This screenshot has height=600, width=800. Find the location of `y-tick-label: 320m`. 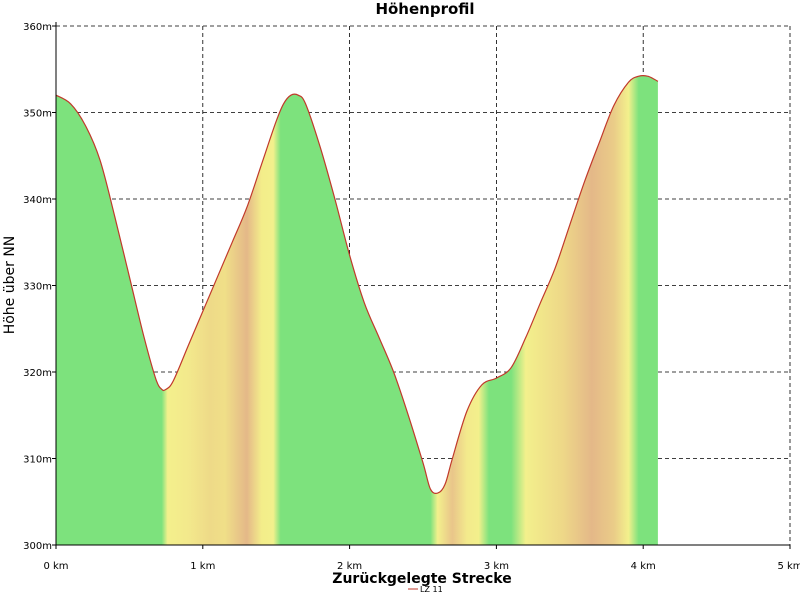

y-tick-label: 320m is located at coordinates (37, 373).